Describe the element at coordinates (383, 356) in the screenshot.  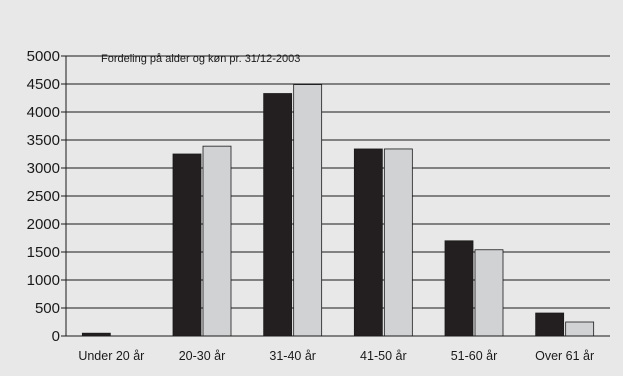
I see `x-category-label: 41-50 år` at that location.